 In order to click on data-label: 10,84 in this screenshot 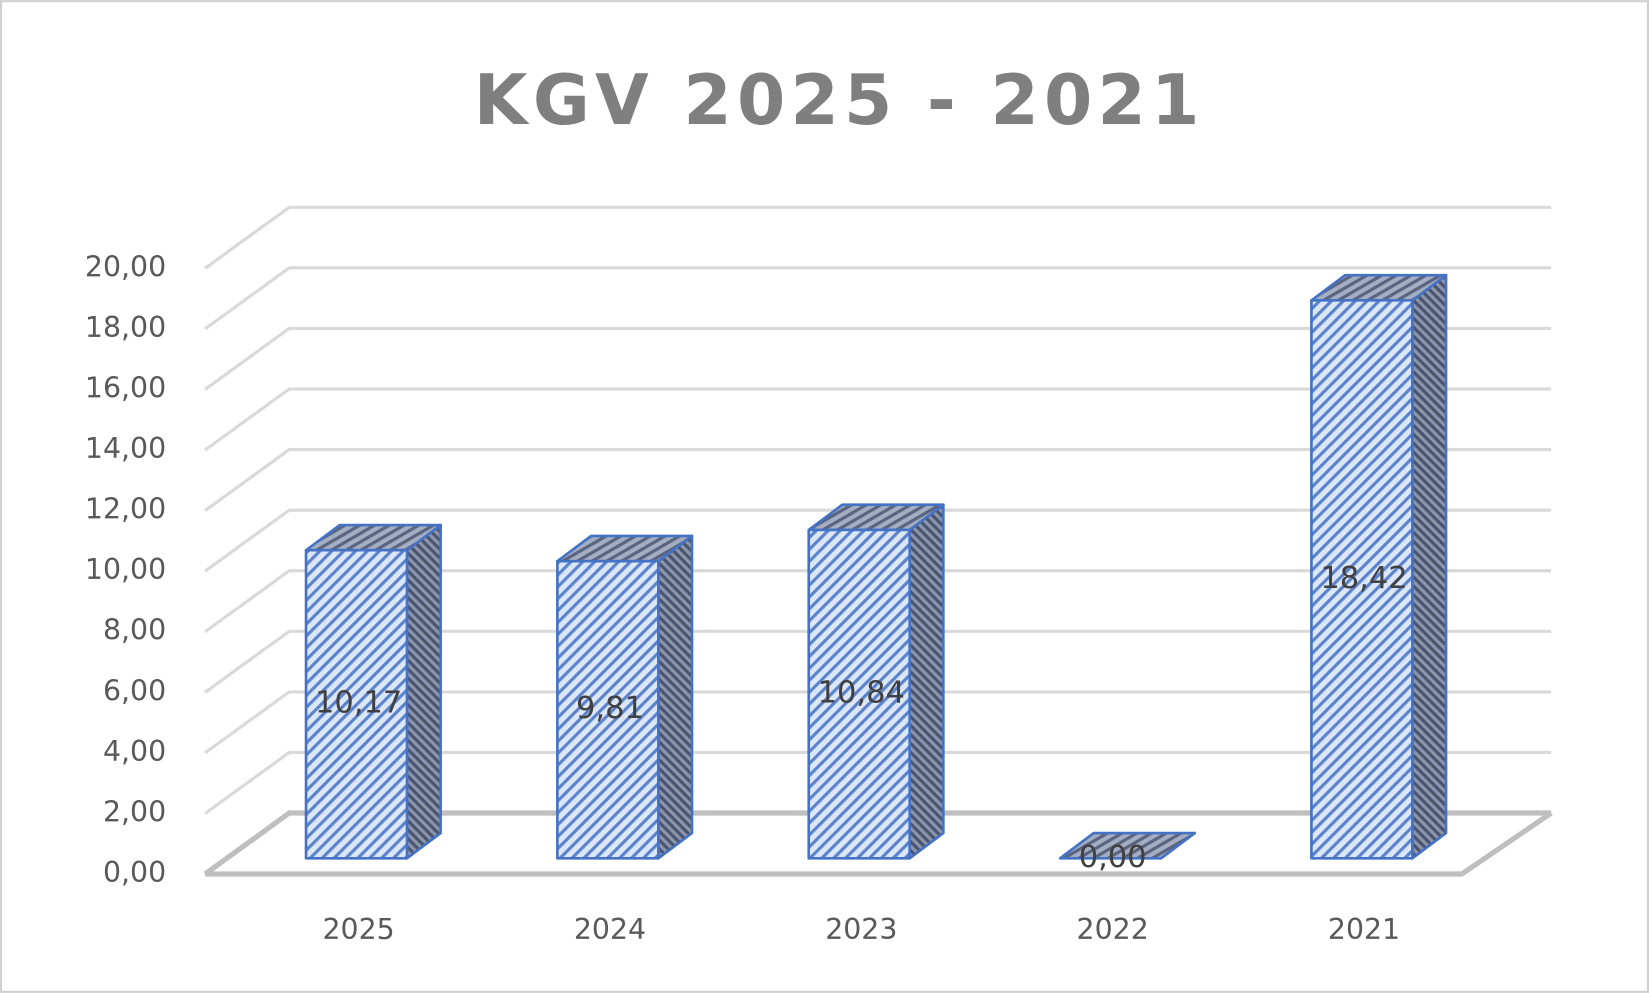, I will do `click(861, 693)`.